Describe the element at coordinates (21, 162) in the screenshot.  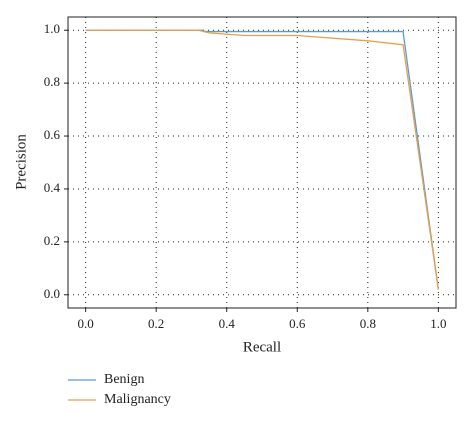
I see `y-axis-label: Precision` at that location.